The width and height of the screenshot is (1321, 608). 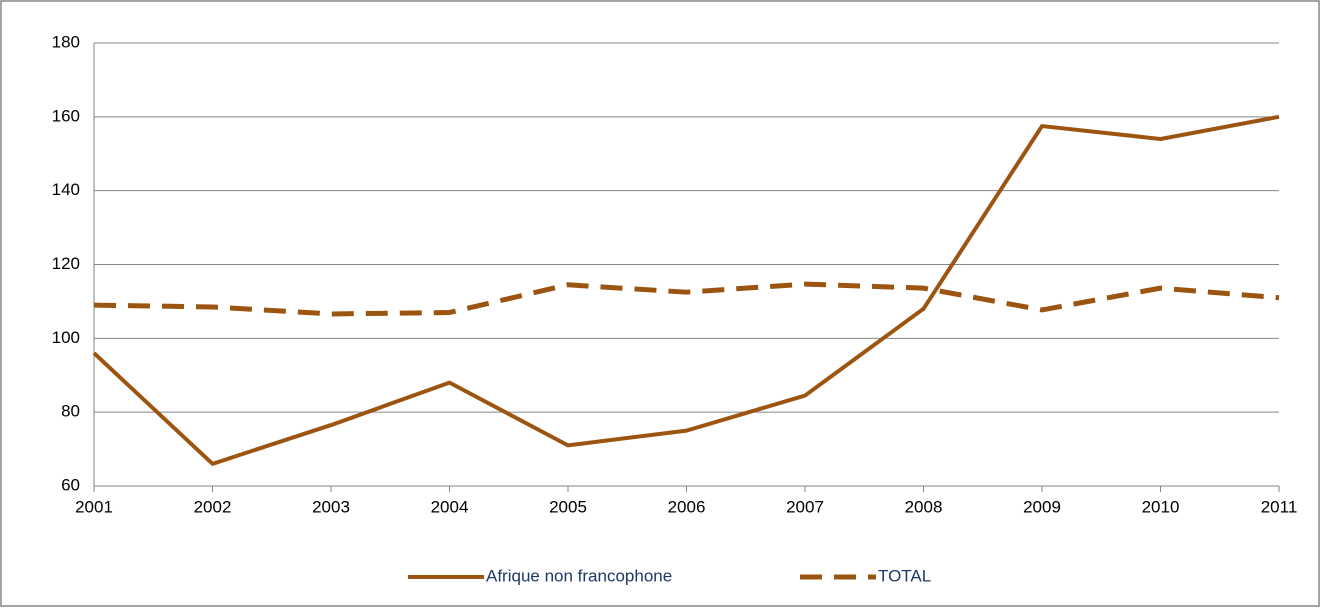 What do you see at coordinates (70, 411) in the screenshot?
I see `y-tick-label: 80` at bounding box center [70, 411].